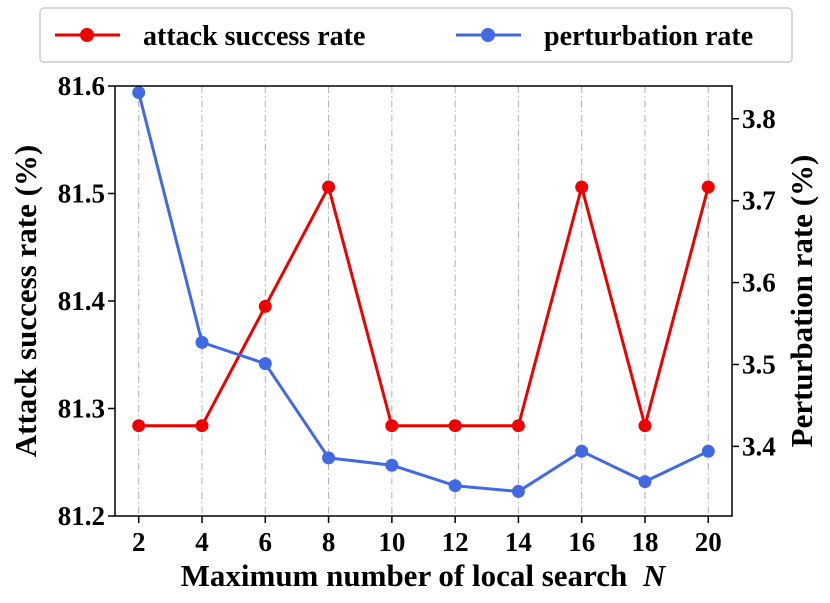  I want to click on y-tick-label-right: 3.8, so click(759, 119).